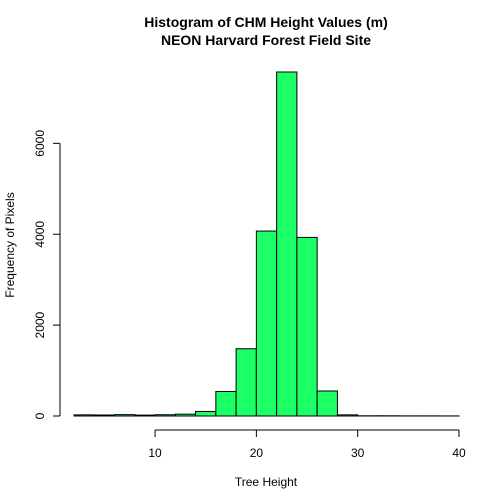  What do you see at coordinates (40, 143) in the screenshot?
I see `y-tick-label: 6000` at bounding box center [40, 143].